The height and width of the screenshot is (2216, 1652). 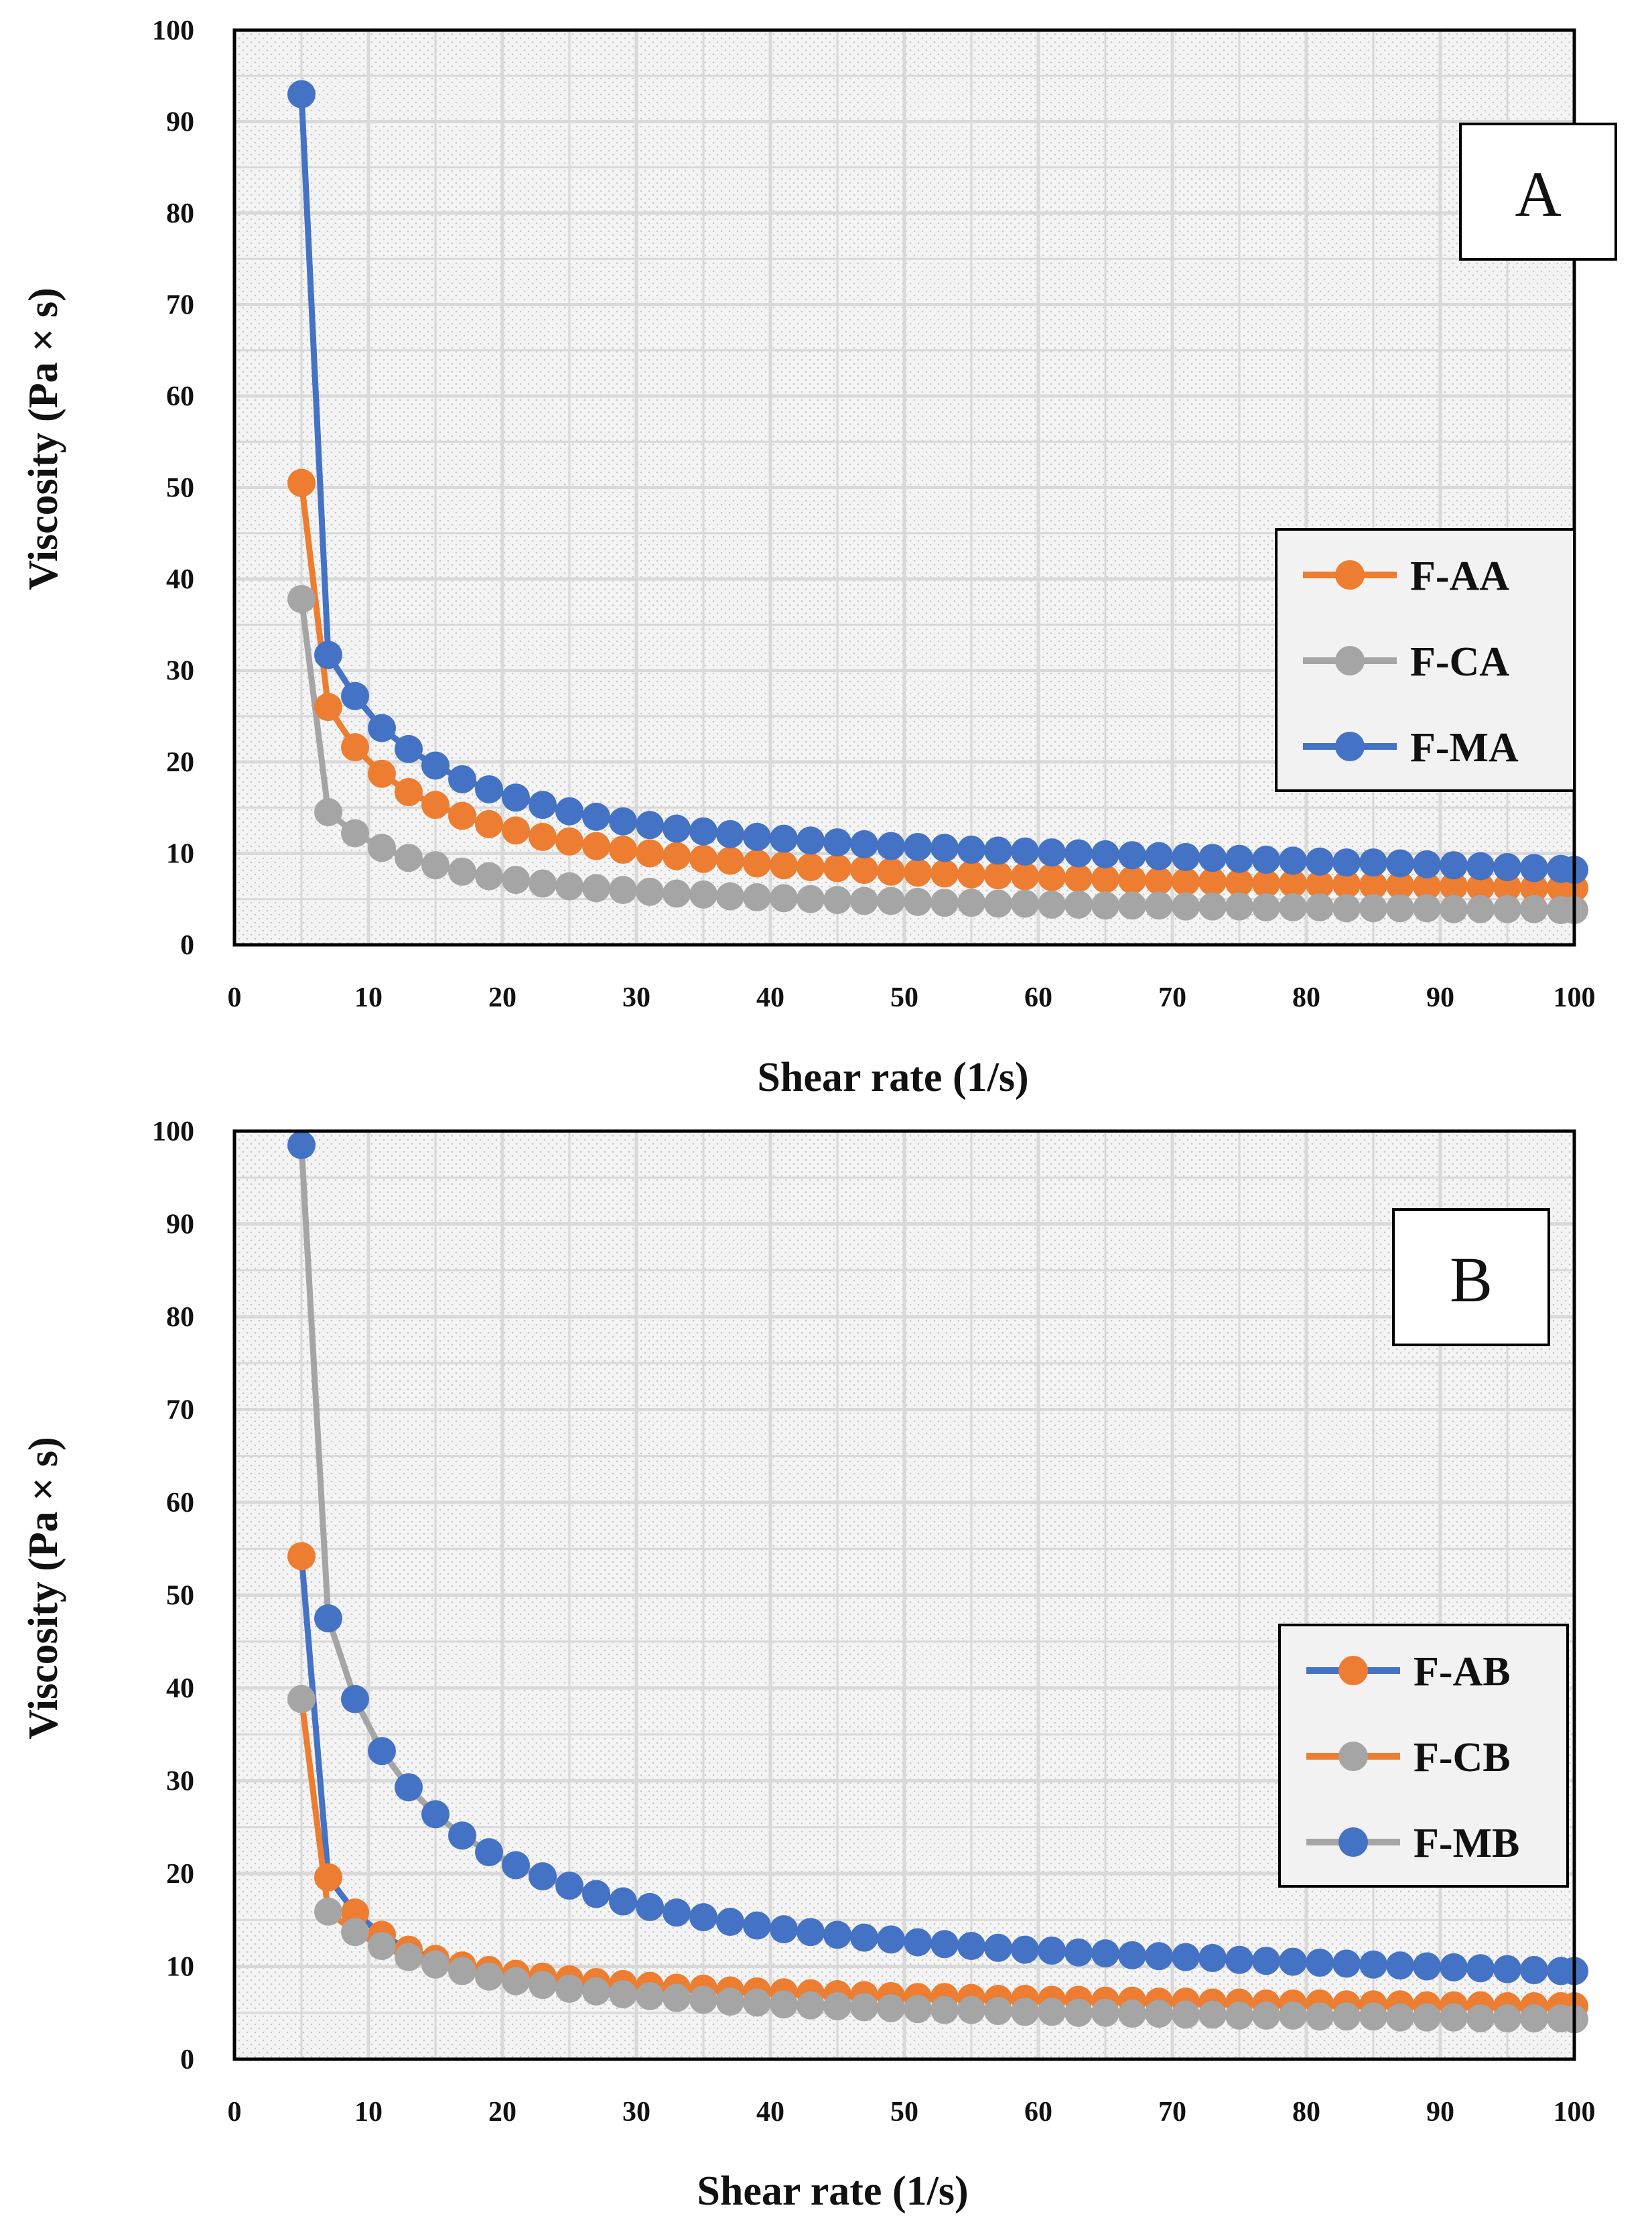 What do you see at coordinates (180, 1225) in the screenshot?
I see `y-tick-label: 90` at bounding box center [180, 1225].